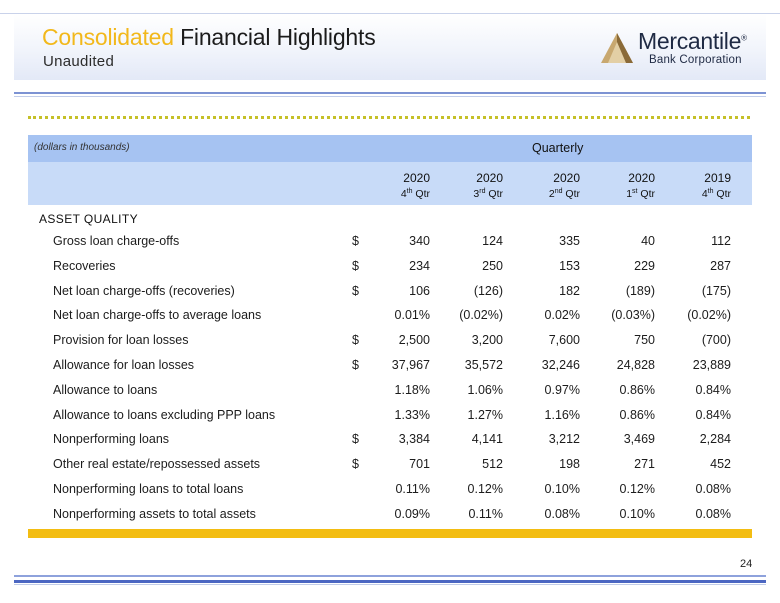 This screenshot has width=780, height=603. Describe the element at coordinates (562, 315) in the screenshot. I see `table-cell: 0.02%` at that location.